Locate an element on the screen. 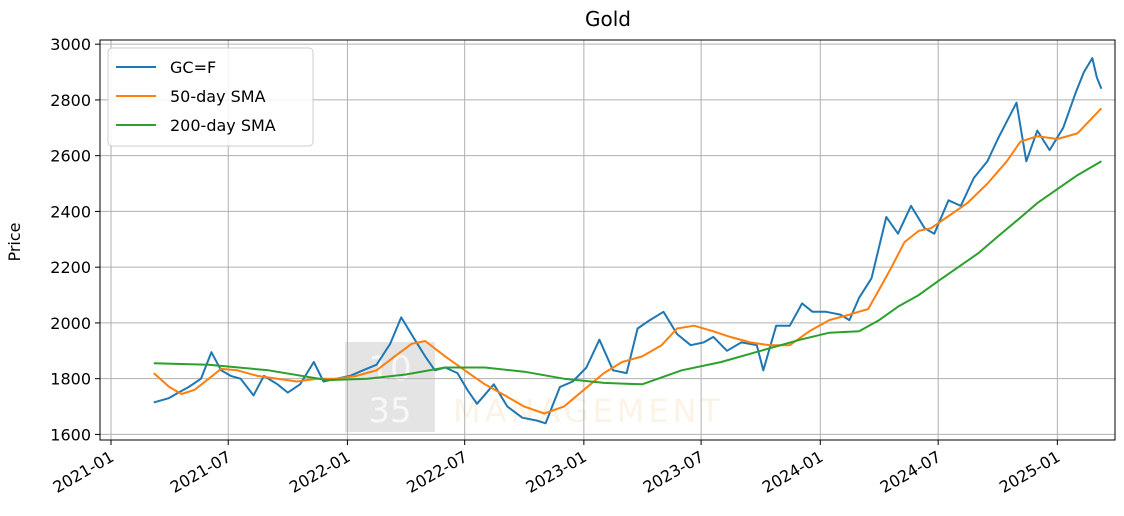  x-tick-label: 2023-01 is located at coordinates (555, 472).